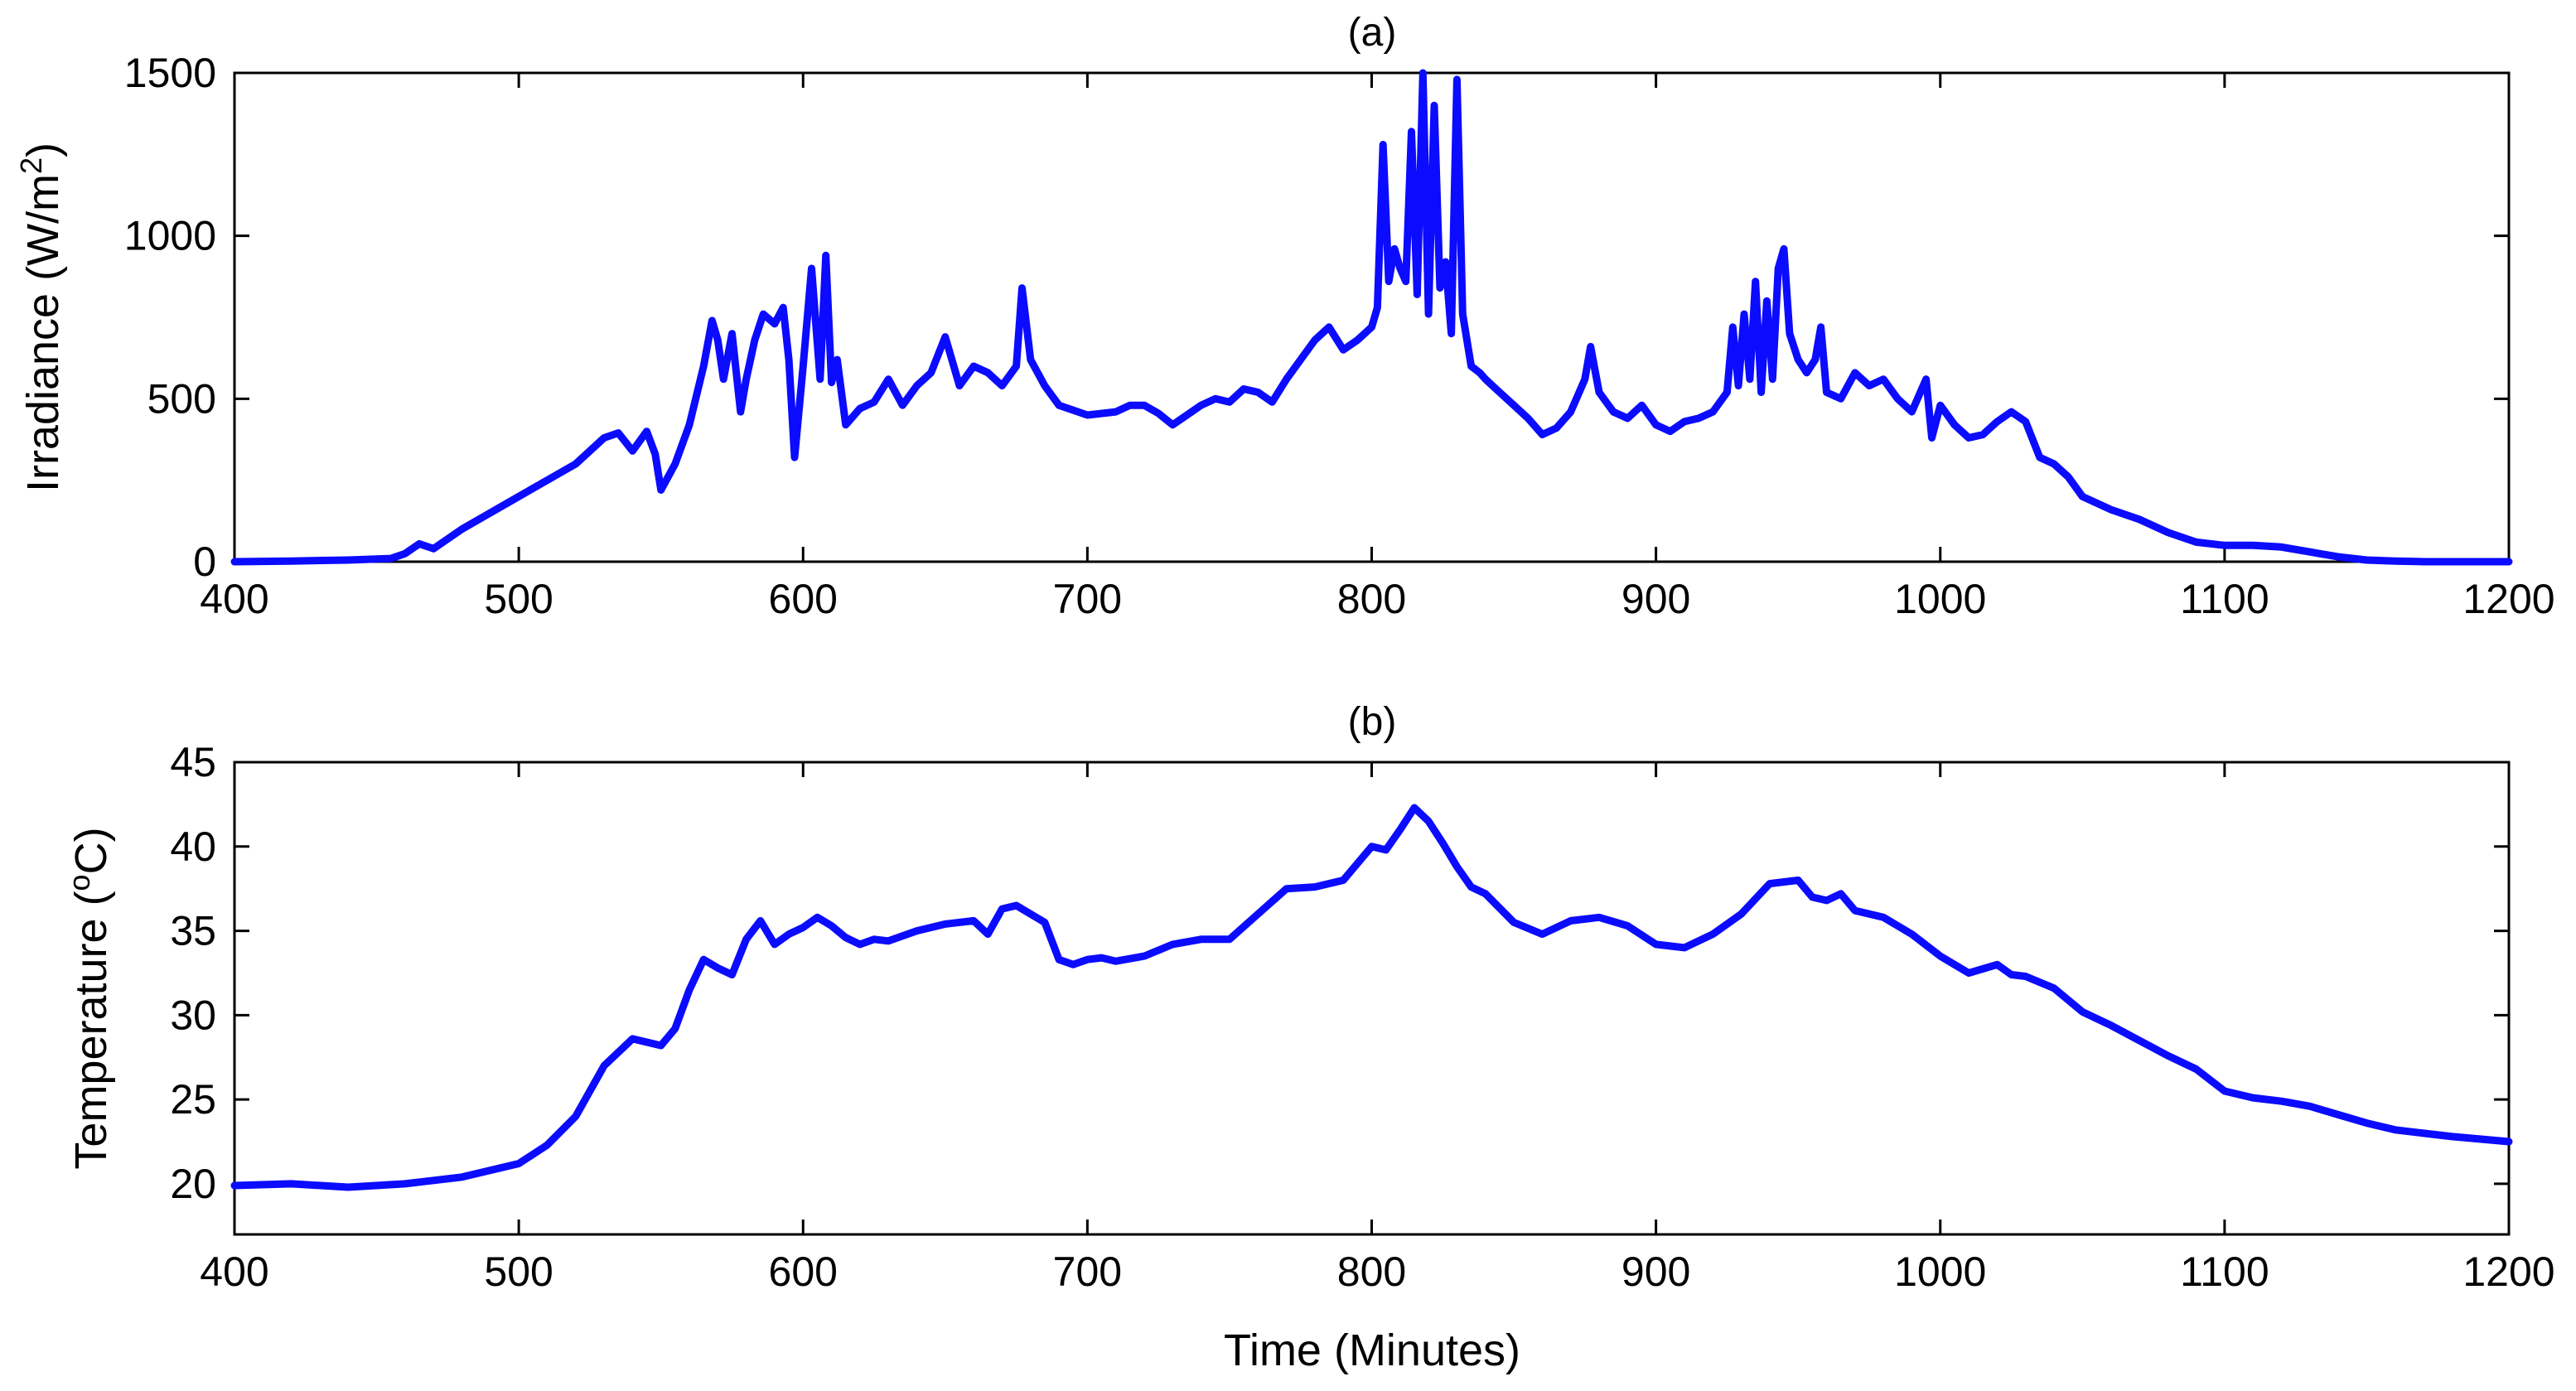 This screenshot has height=1391, width=2576. I want to click on y-tick-label: 1500, so click(170, 73).